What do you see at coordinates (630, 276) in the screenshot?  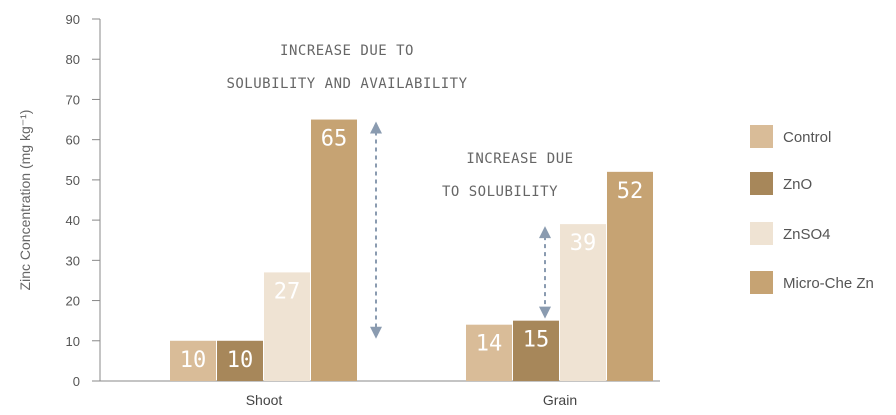 I see `bar-grain-micro-che-zn` at bounding box center [630, 276].